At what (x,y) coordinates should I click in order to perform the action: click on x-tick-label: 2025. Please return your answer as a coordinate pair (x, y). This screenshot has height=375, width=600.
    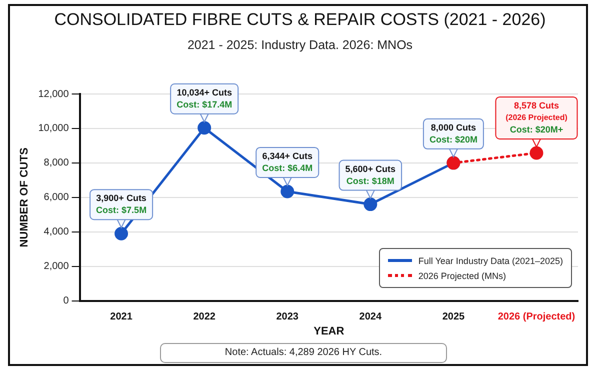
    Looking at the image, I should click on (454, 317).